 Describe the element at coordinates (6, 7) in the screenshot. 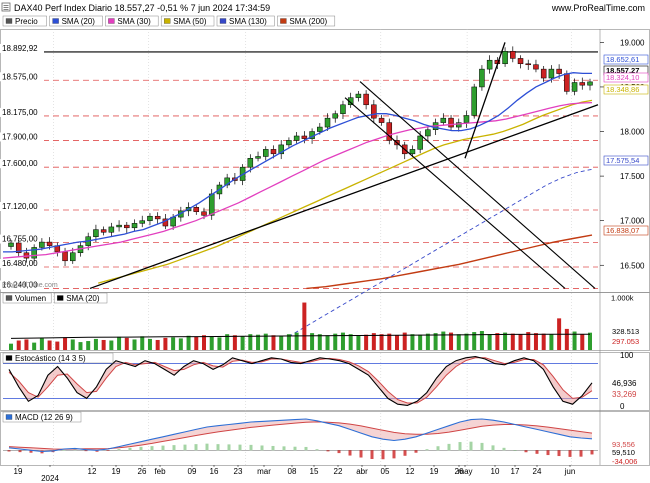

I see `menu-lines-icon` at that location.